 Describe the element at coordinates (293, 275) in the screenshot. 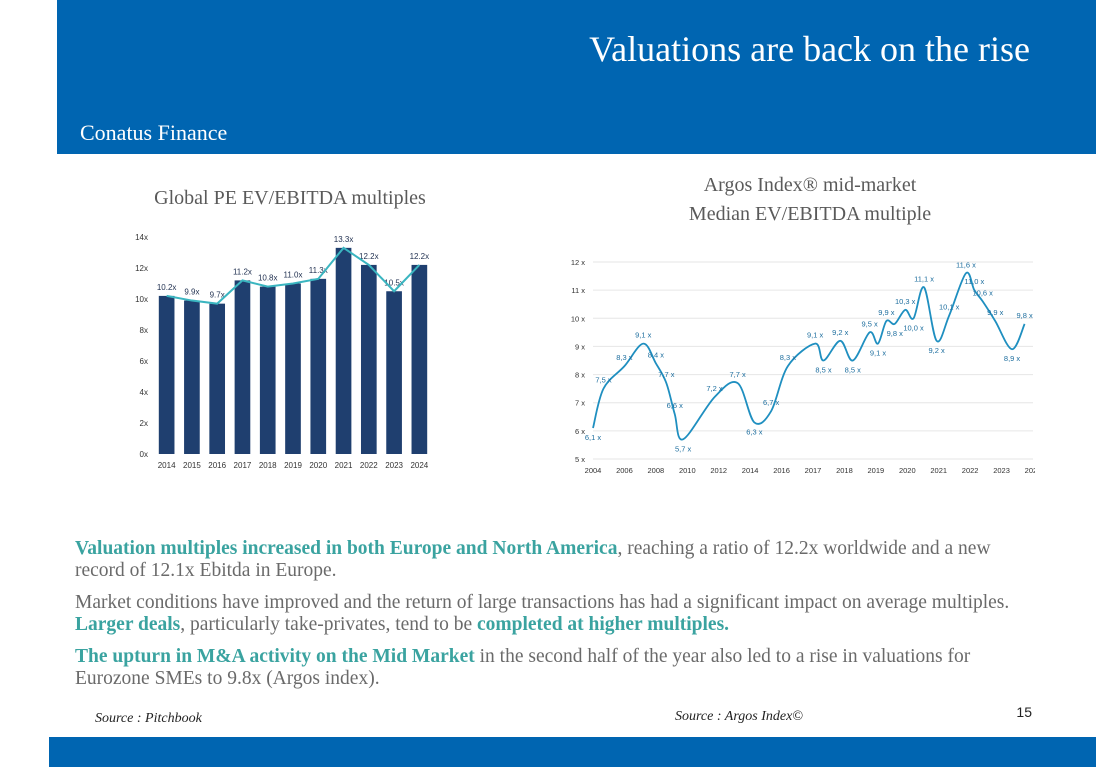

I see `trend-line` at that location.